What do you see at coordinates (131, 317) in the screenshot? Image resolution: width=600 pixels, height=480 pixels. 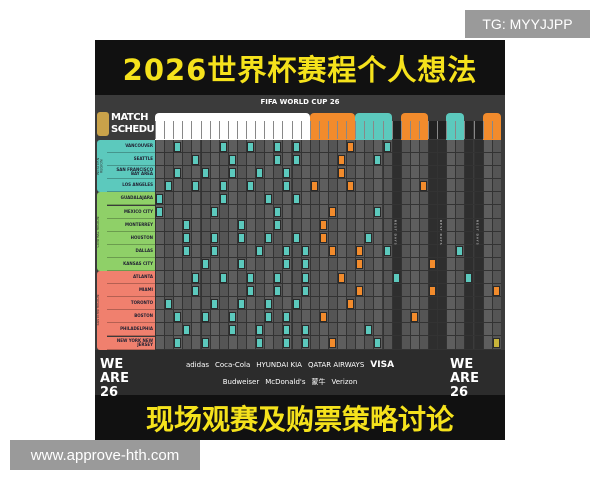 I see `city-label: BOSTON` at bounding box center [131, 317].